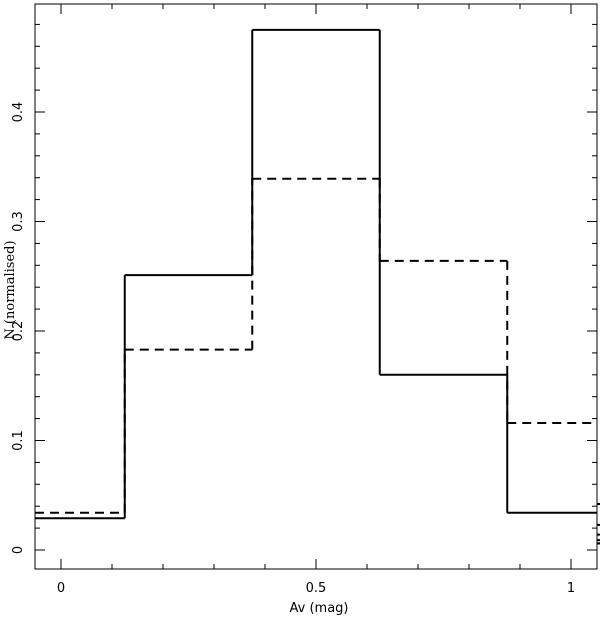  What do you see at coordinates (571, 588) in the screenshot?
I see `x-tick-label: 1` at bounding box center [571, 588].